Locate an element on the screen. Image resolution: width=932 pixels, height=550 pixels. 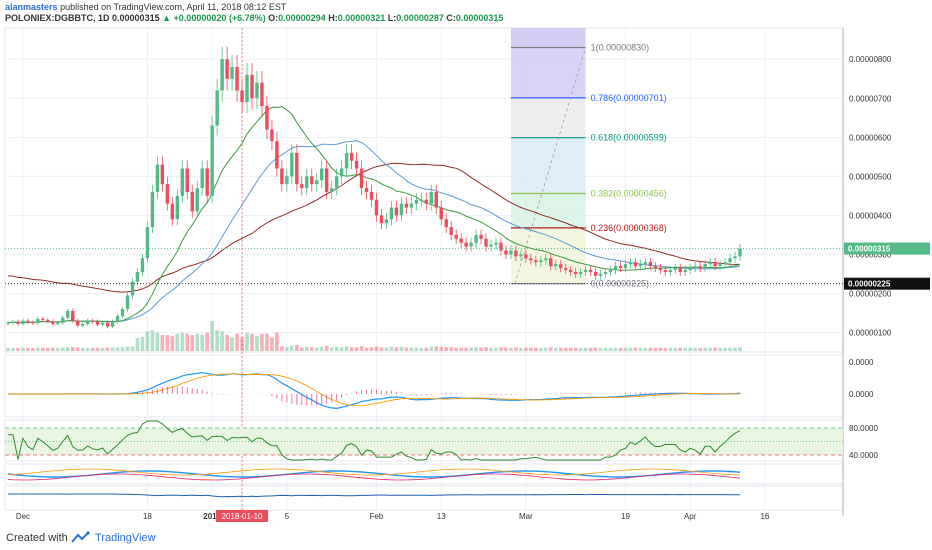
price-tick-label: 0.00000100 is located at coordinates (870, 332).